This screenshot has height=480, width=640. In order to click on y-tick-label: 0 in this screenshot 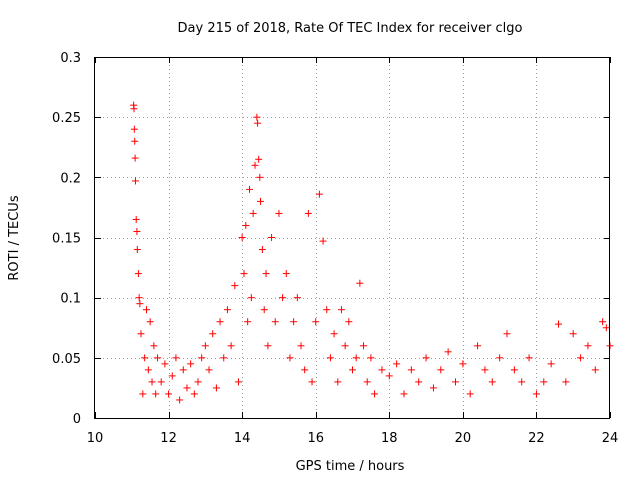, I will do `click(77, 419)`.